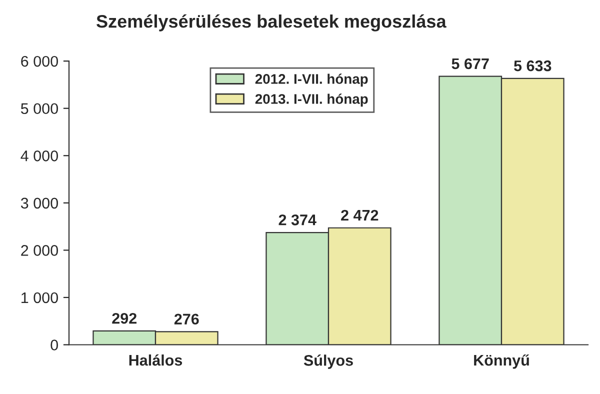 Image resolution: width=600 pixels, height=394 pixels. What do you see at coordinates (39, 250) in the screenshot?
I see `y-tick-label: 2 000` at bounding box center [39, 250].